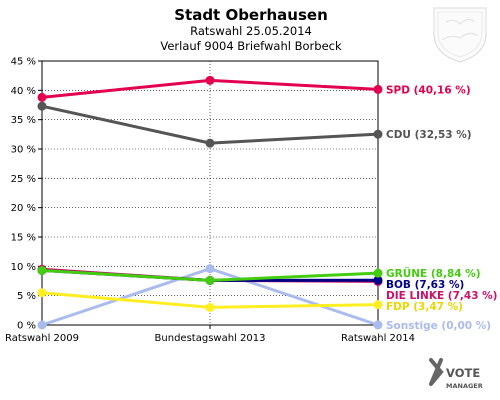 This screenshot has height=400, width=500. What do you see at coordinates (26, 296) in the screenshot?
I see `y-tick-label: 5 %` at bounding box center [26, 296].